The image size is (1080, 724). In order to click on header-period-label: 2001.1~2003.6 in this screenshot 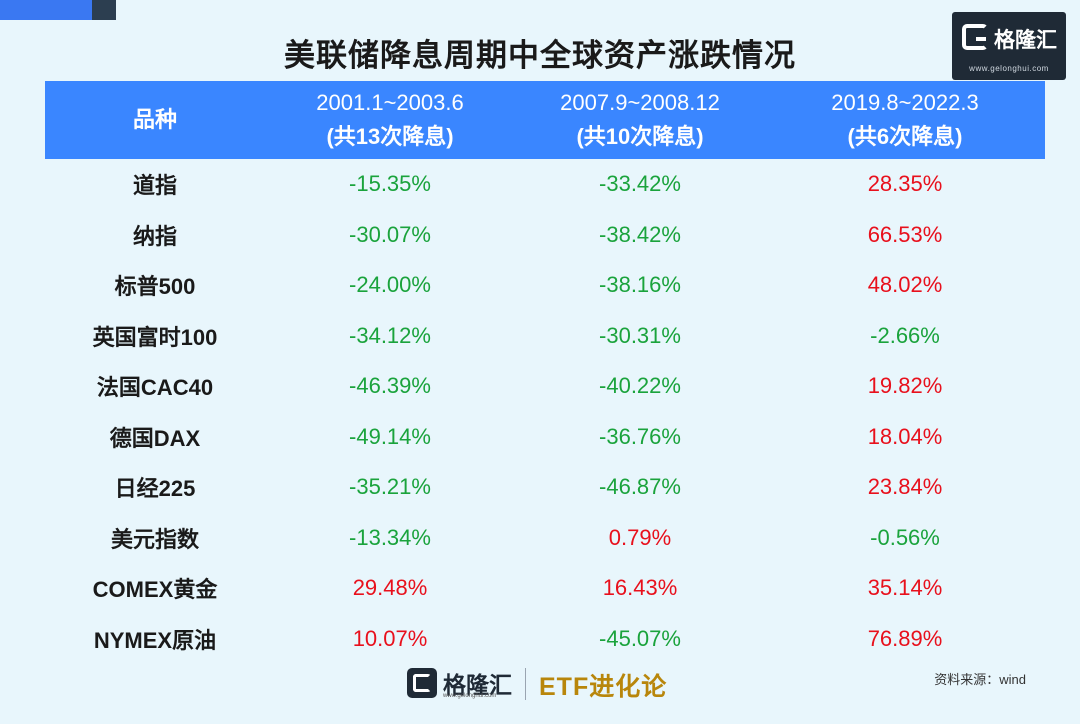, I will do `click(390, 102)`.